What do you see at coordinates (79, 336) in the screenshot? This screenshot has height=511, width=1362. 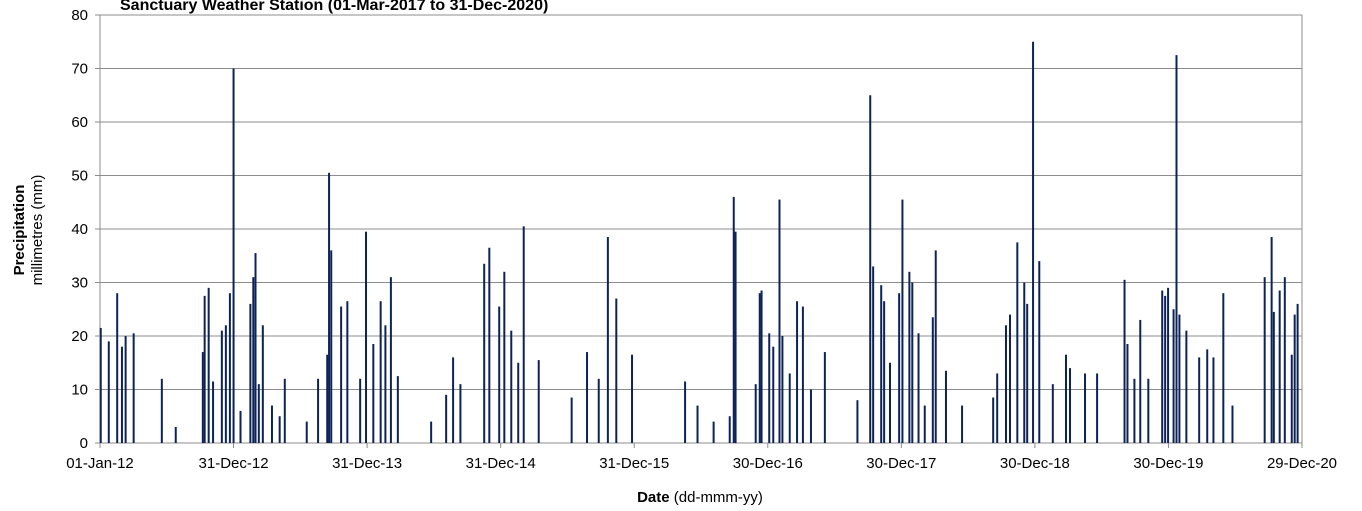 I see `y-tick-label: 20` at bounding box center [79, 336].